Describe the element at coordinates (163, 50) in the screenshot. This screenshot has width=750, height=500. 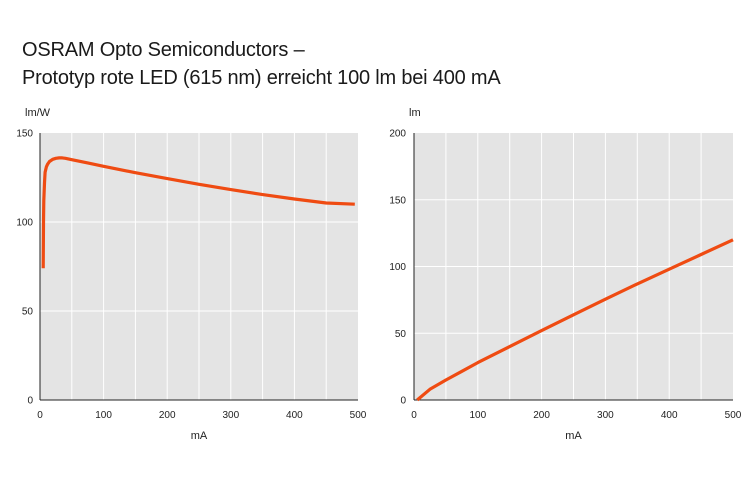
I see `title-line-1: OSRAM Opto Semiconductors –` at that location.